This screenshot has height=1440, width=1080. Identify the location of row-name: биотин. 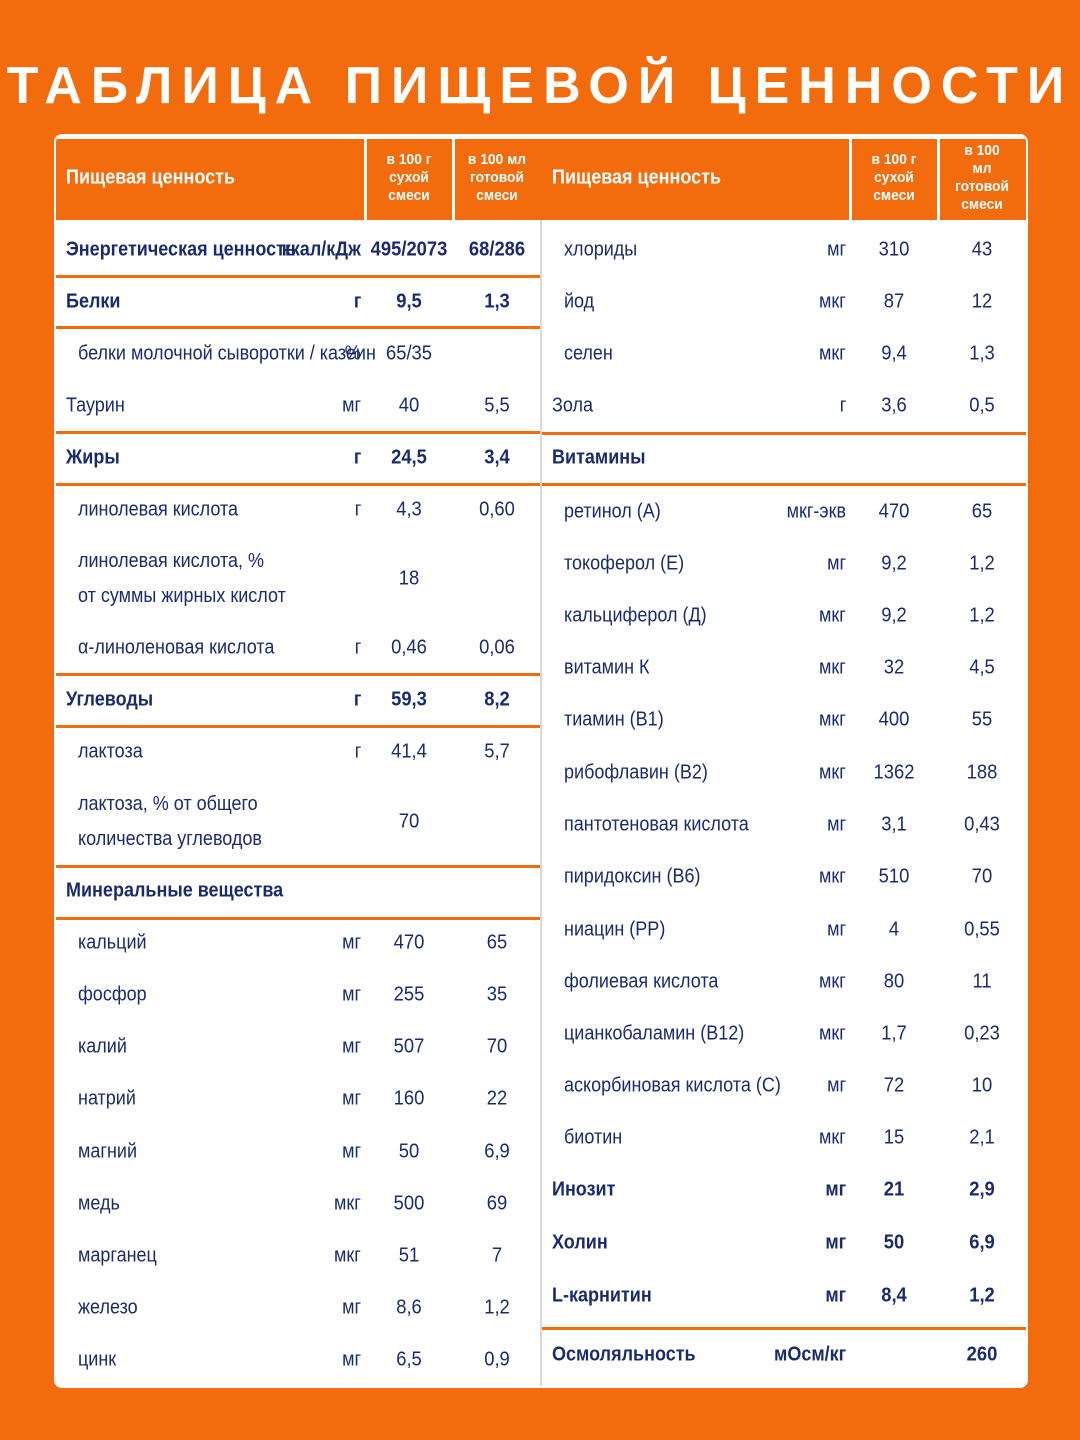
(593, 1137).